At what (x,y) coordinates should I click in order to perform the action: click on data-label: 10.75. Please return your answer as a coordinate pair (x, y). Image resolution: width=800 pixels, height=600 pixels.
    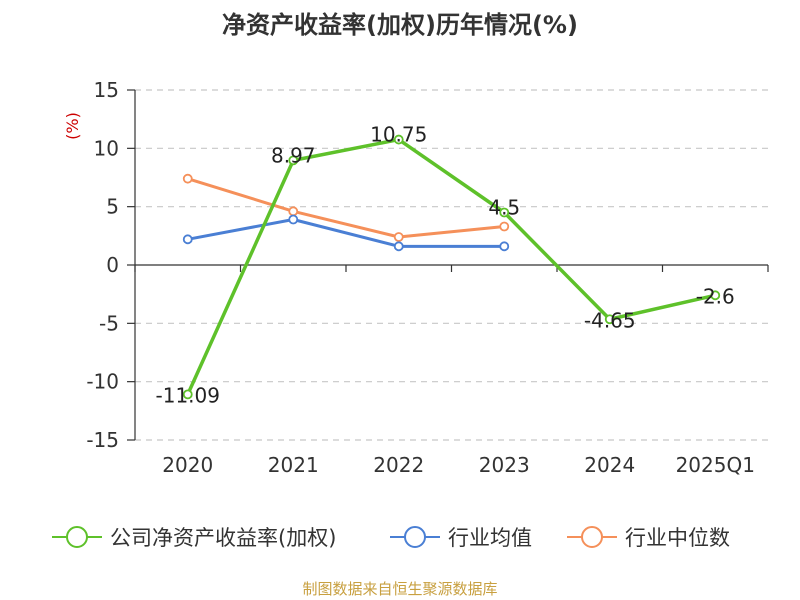
    Looking at the image, I should click on (398, 135).